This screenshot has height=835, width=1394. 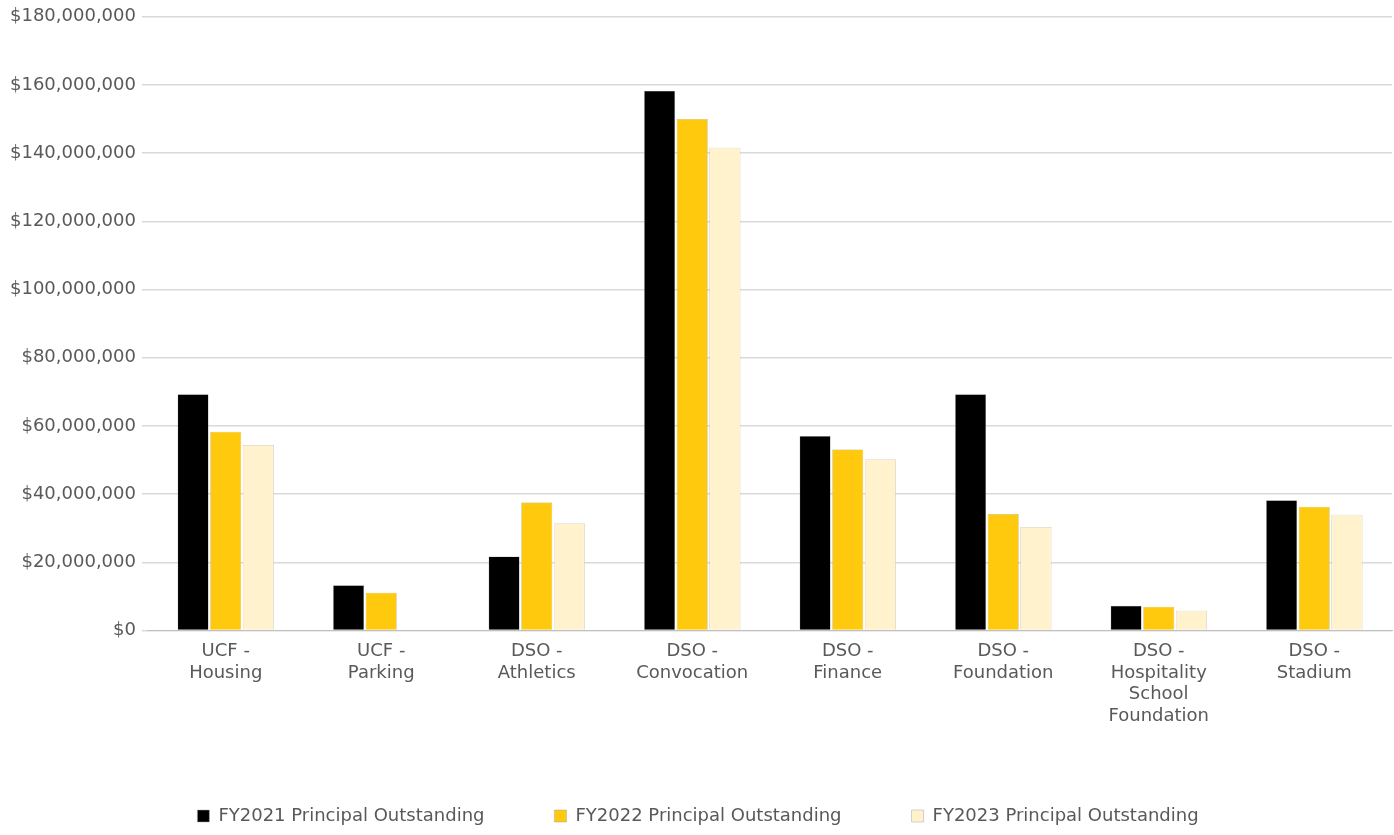 What do you see at coordinates (848, 660) in the screenshot?
I see `x-tick-label: DSO - Finance` at bounding box center [848, 660].